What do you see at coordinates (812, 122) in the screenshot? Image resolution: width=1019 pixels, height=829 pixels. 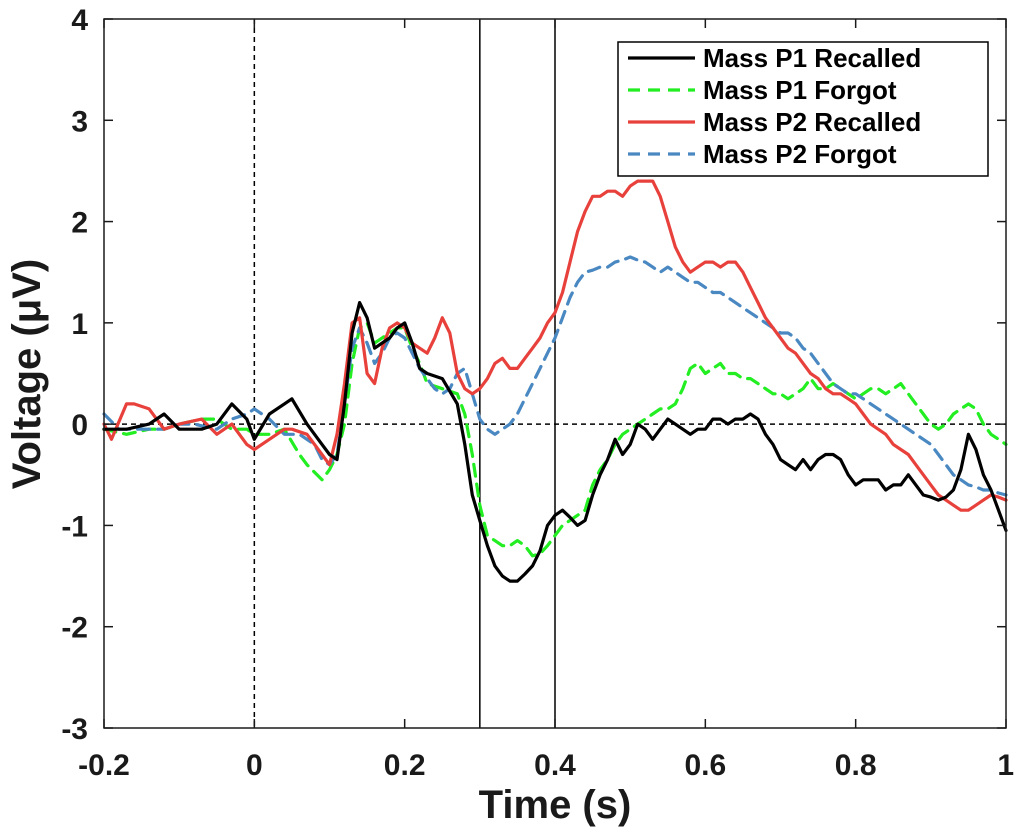 I see `legend-label: Mass P2 Recalled` at bounding box center [812, 122].